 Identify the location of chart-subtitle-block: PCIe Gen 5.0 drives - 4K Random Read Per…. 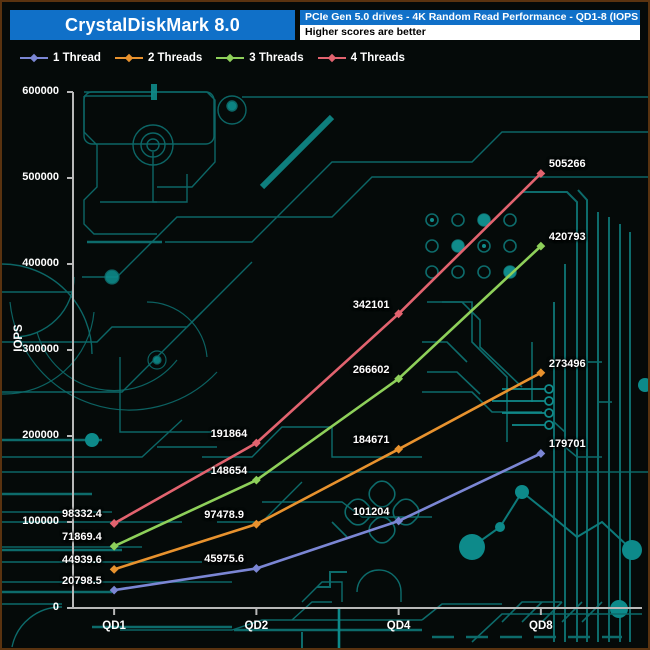
(470, 25).